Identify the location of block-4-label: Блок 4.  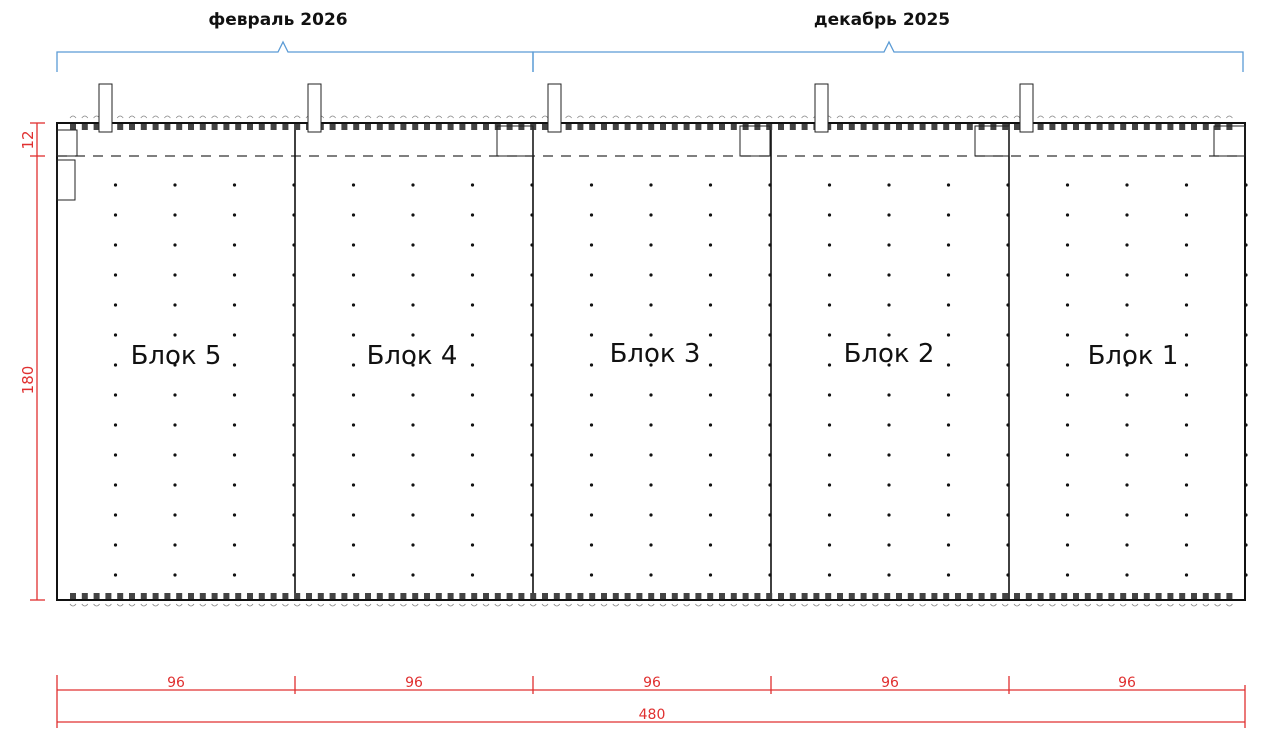
(412, 356).